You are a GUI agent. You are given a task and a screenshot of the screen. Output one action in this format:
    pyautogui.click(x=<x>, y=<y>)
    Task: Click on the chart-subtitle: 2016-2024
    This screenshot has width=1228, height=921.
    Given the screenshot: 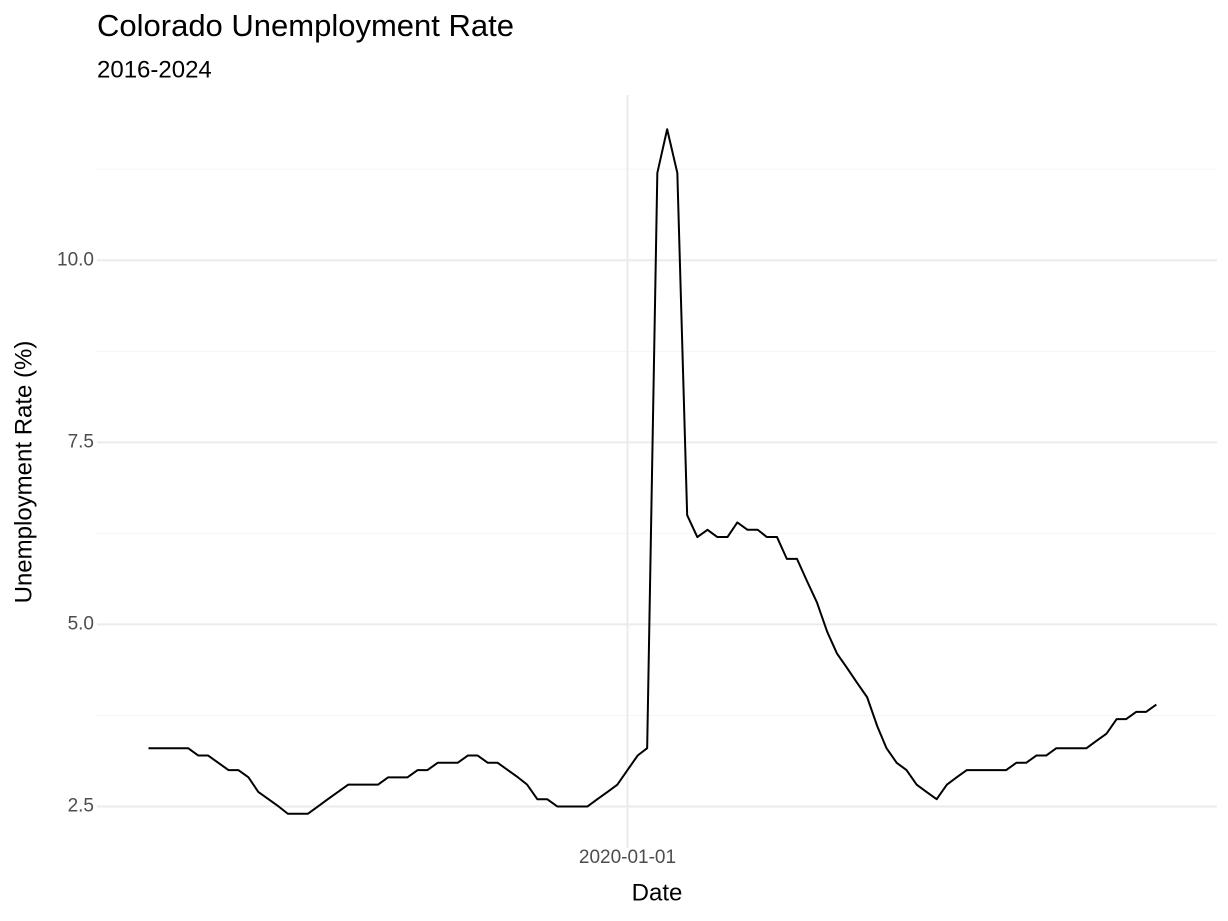 What is the action you would take?
    pyautogui.click(x=154, y=69)
    